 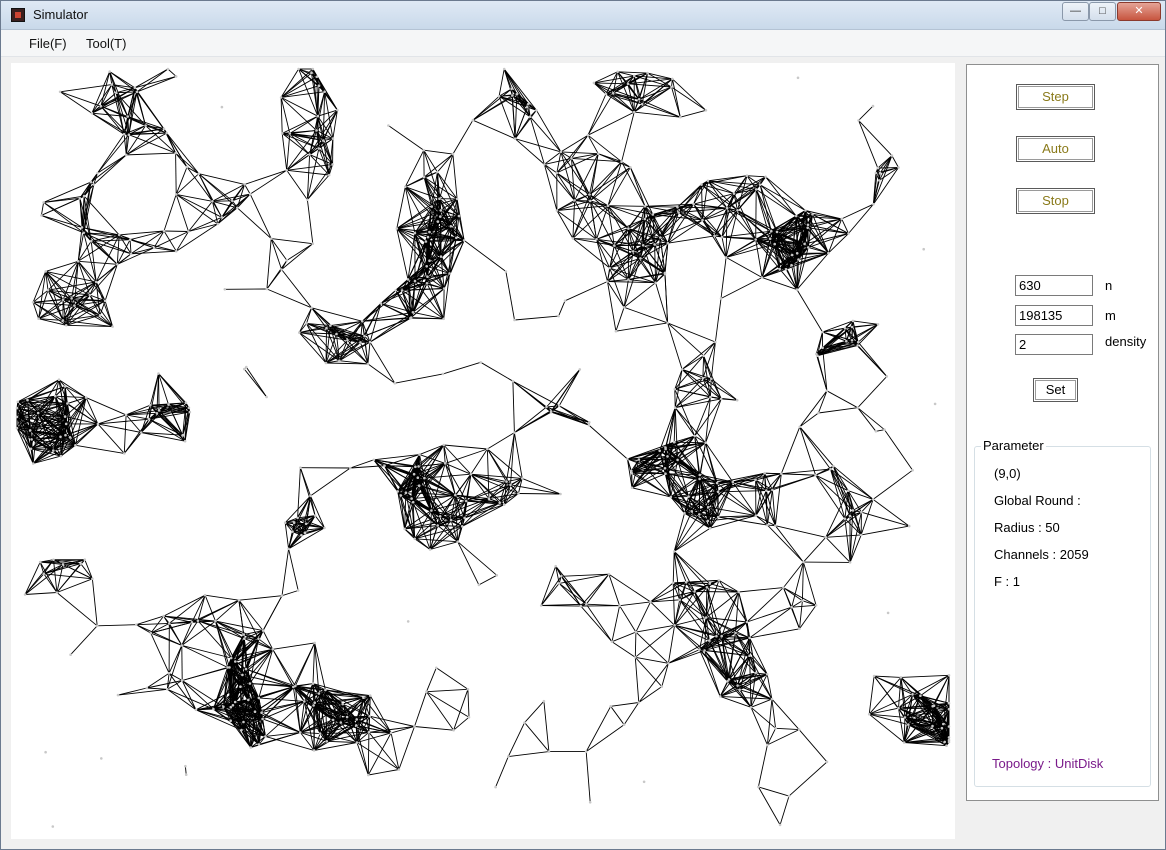 What do you see at coordinates (1054, 315) in the screenshot?
I see `m-input` at bounding box center [1054, 315].